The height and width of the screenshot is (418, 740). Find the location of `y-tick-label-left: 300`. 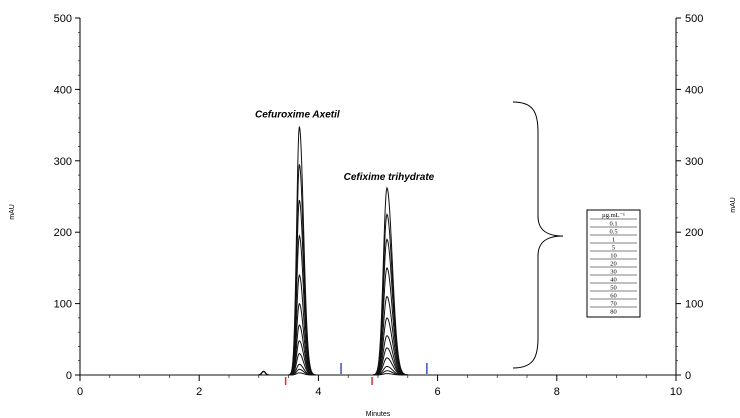

y-tick-label-left: 300 is located at coordinates (63, 162).